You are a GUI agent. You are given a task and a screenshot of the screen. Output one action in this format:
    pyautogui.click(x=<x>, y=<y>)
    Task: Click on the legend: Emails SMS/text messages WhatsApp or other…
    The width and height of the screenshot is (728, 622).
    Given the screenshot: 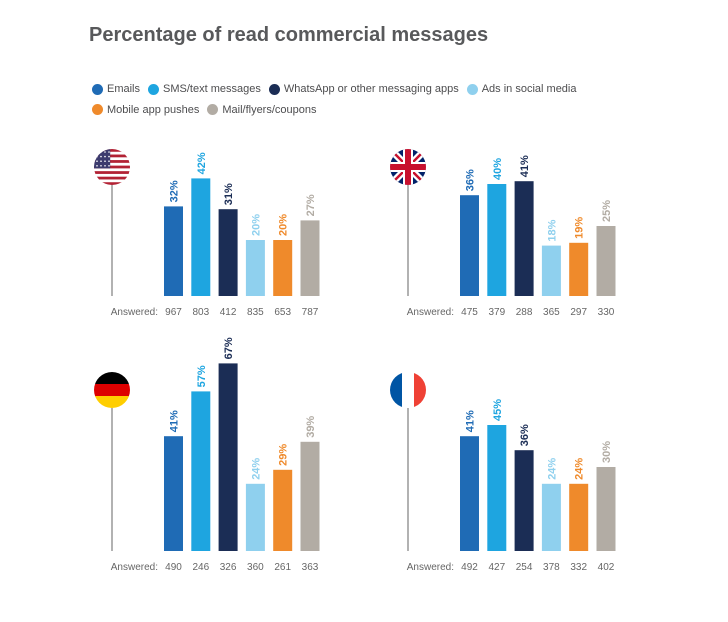 What is the action you would take?
    pyautogui.click(x=372, y=100)
    